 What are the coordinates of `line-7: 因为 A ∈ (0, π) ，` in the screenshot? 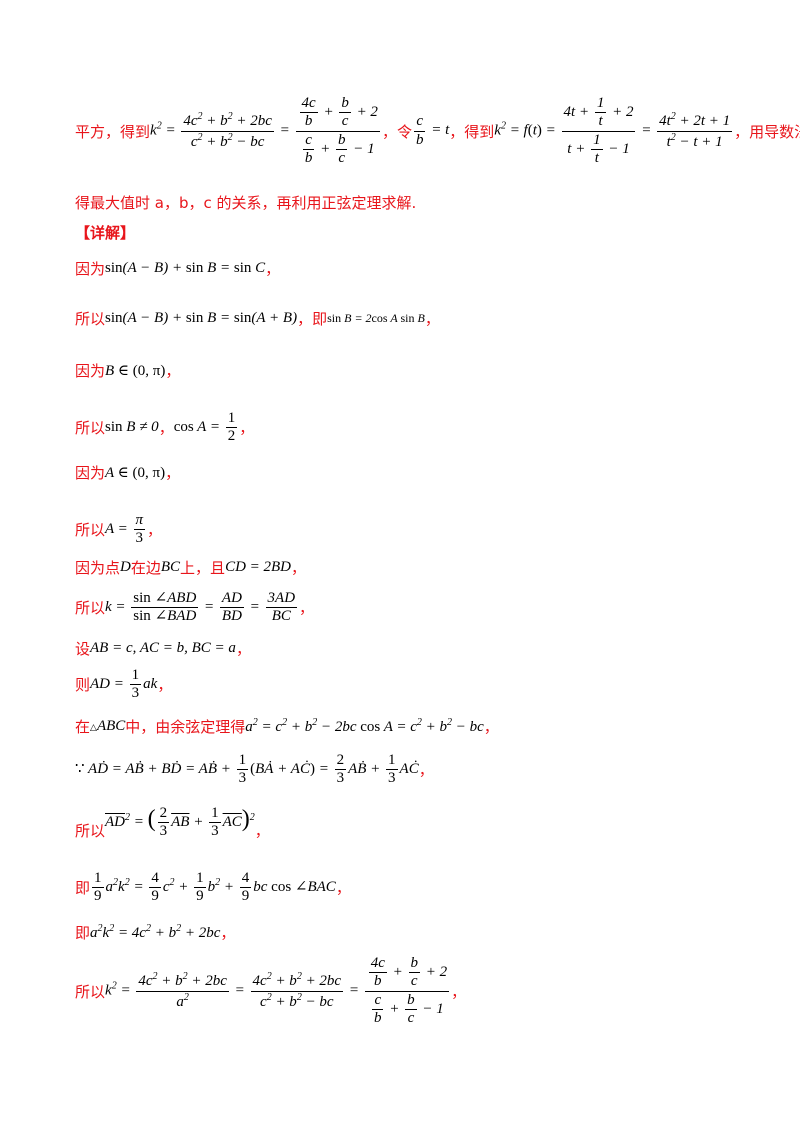 It's located at (127, 472).